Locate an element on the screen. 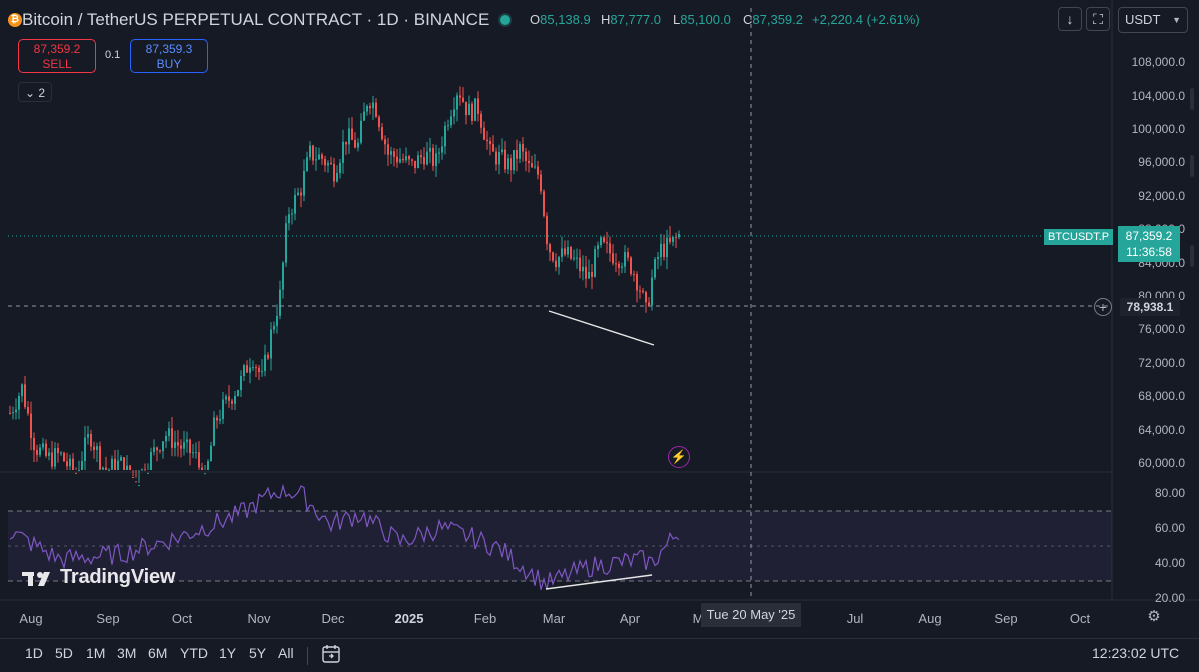 The image size is (1199, 672). time-tick: Dec is located at coordinates (333, 618).